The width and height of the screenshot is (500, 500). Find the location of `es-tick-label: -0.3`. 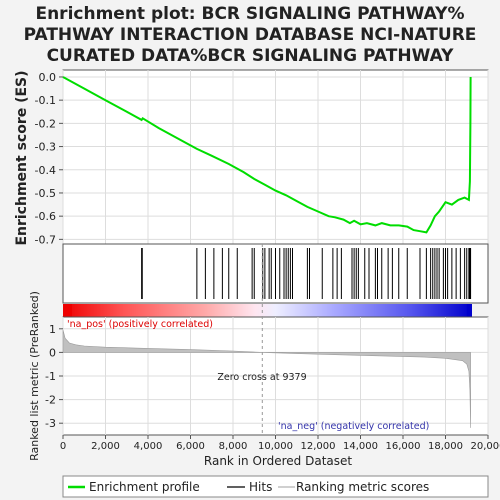

es-tick-label: -0.3 is located at coordinates (45, 147).